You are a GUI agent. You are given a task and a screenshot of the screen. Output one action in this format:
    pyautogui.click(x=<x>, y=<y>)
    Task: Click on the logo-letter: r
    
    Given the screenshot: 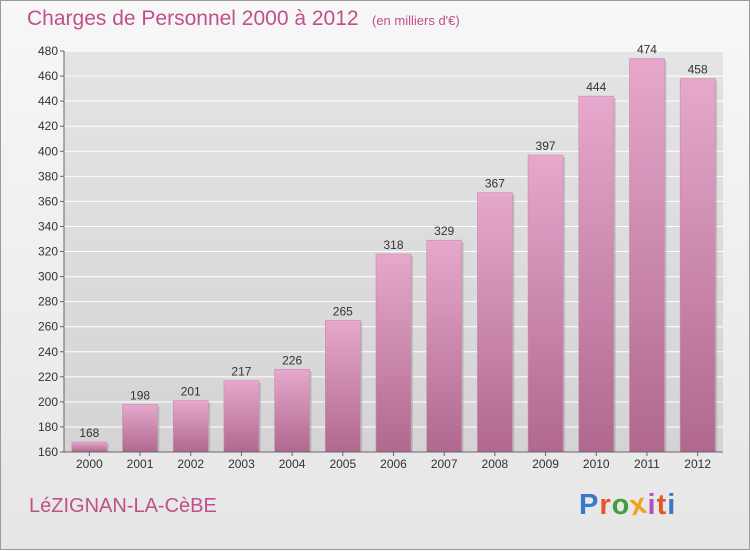 What is the action you would take?
    pyautogui.click(x=605, y=505)
    